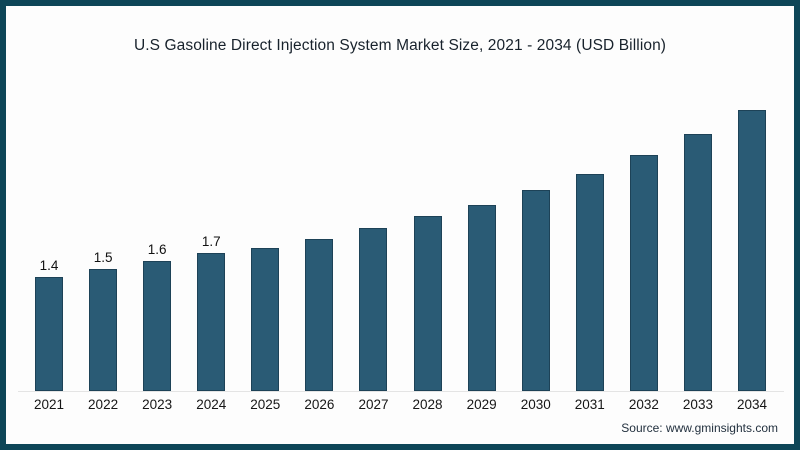 The image size is (800, 450). What do you see at coordinates (535, 404) in the screenshot?
I see `x-tick-2030: 2030` at bounding box center [535, 404].